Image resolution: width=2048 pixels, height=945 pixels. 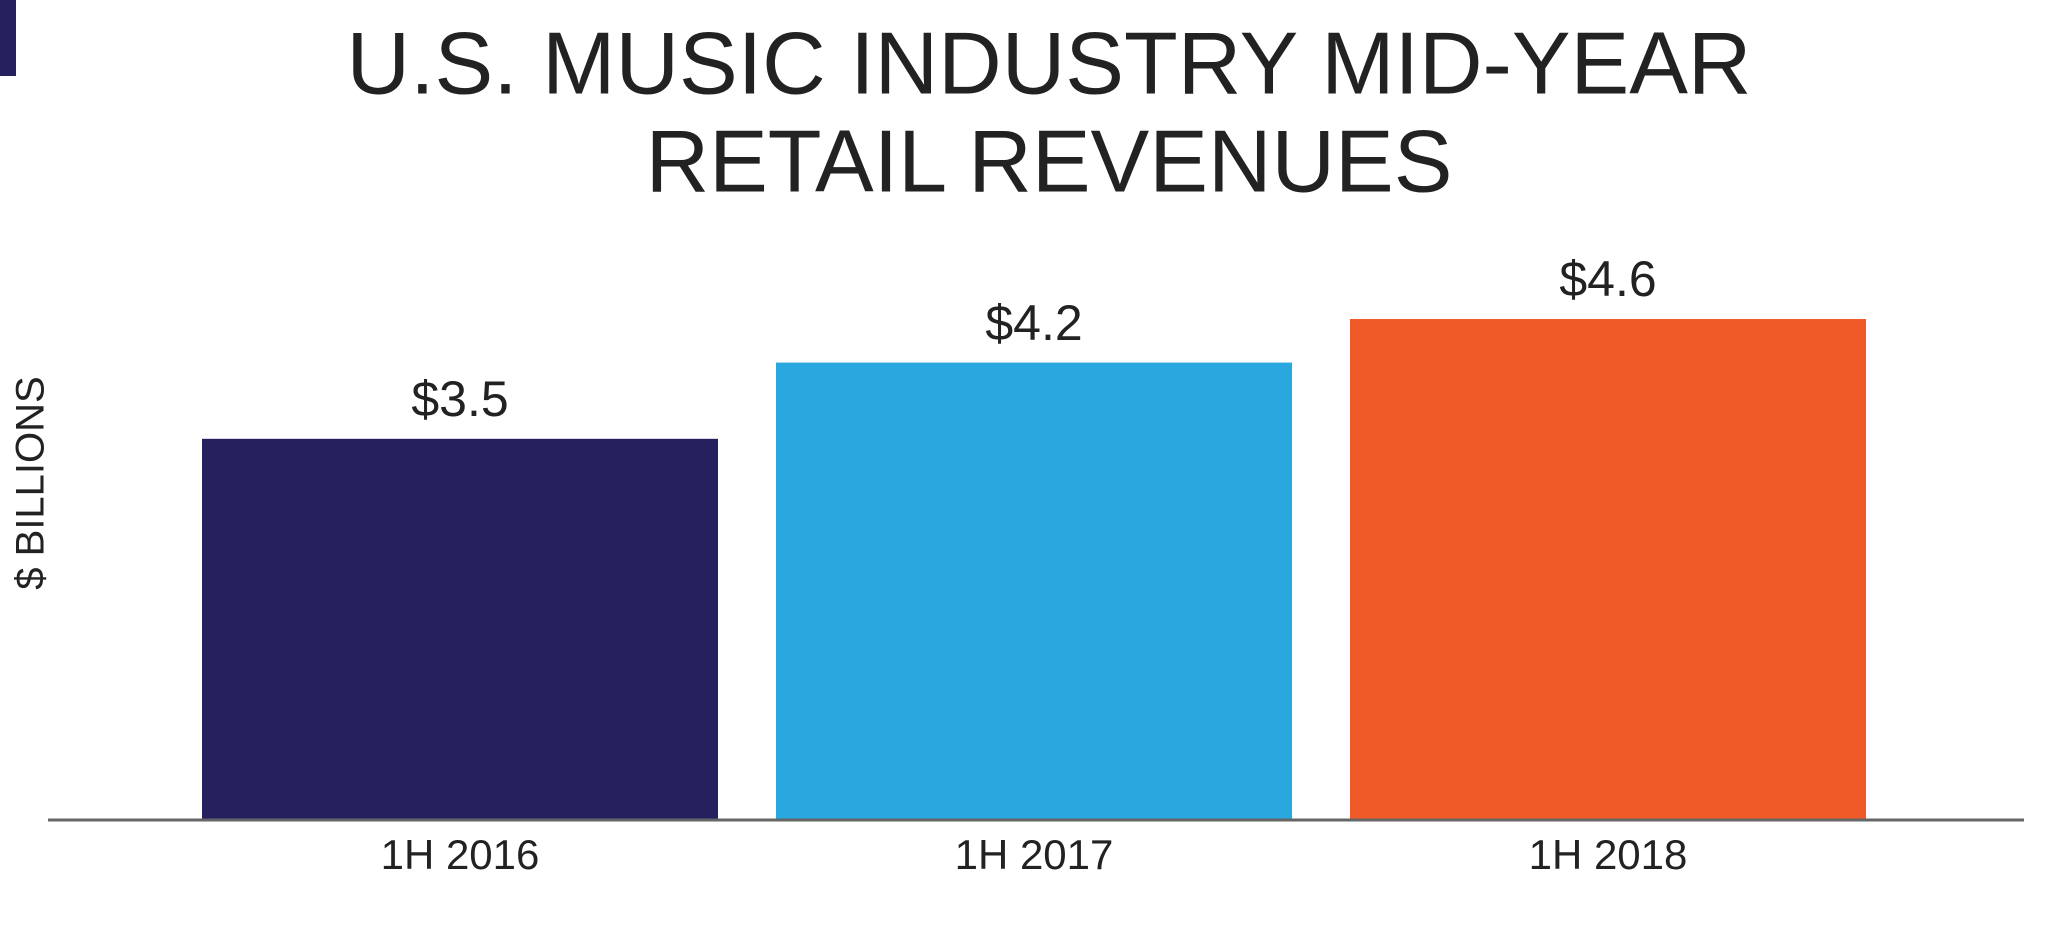 What do you see at coordinates (1033, 323) in the screenshot?
I see `value-label: $4.2` at bounding box center [1033, 323].